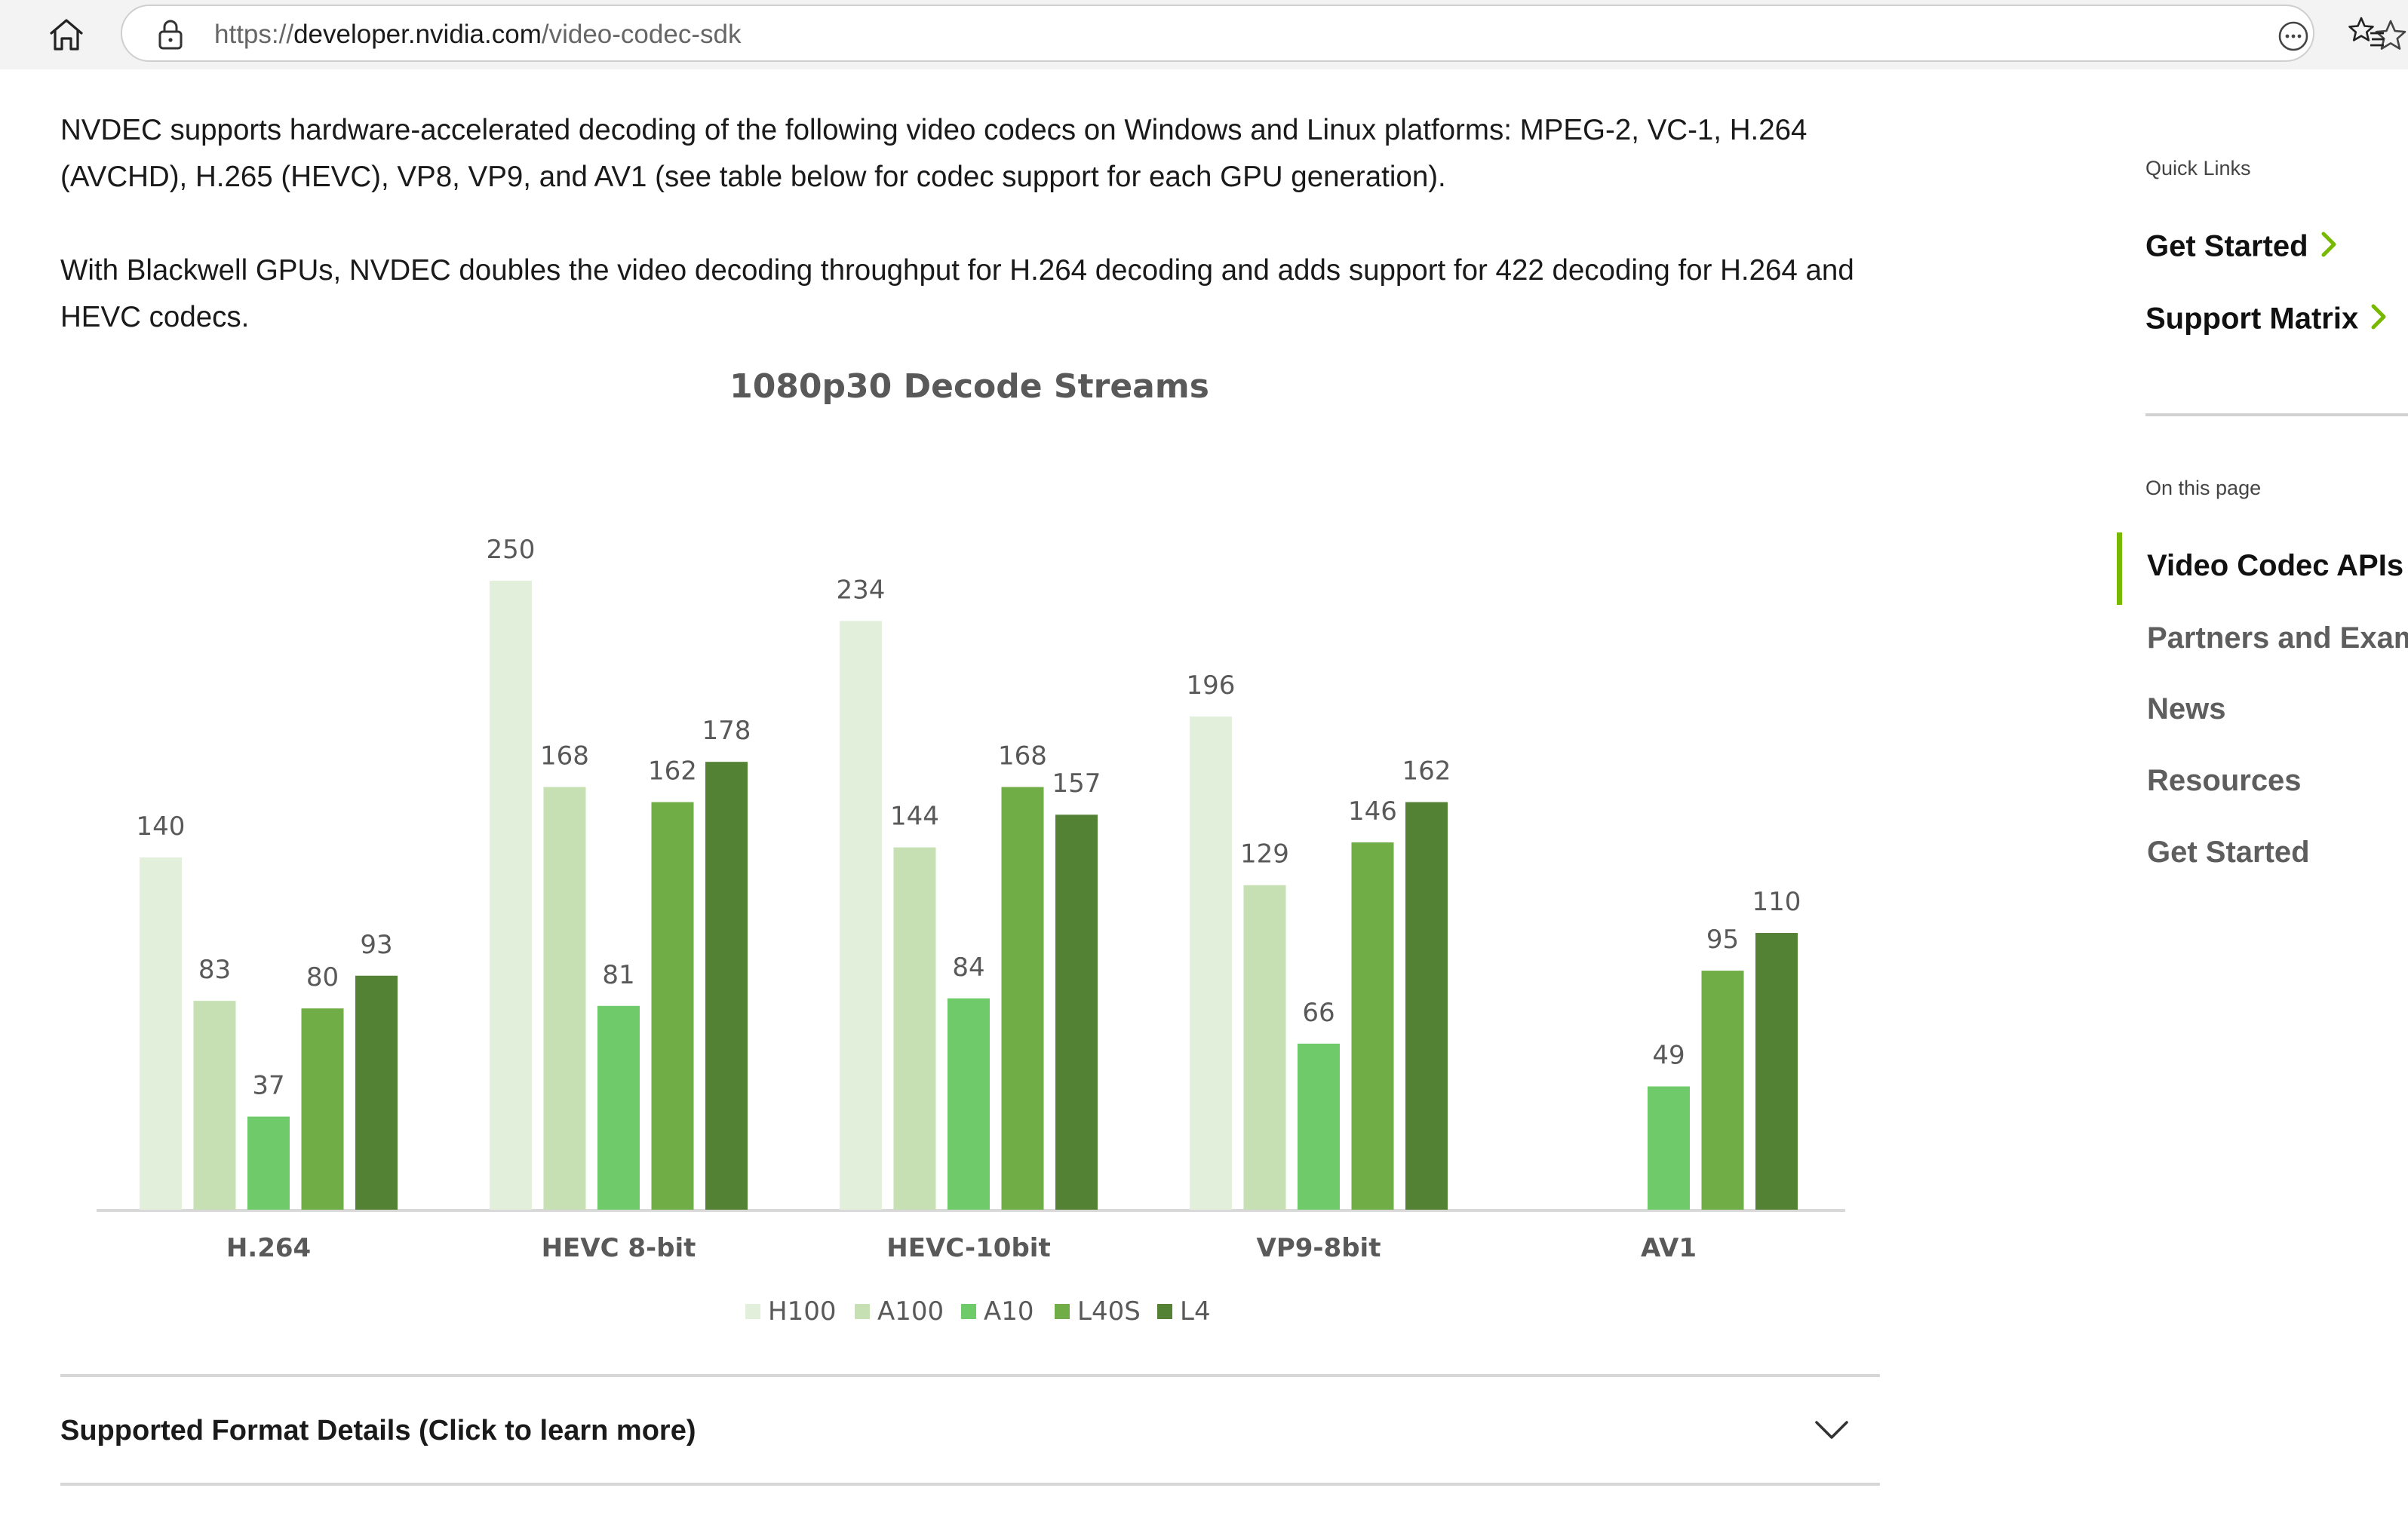 This screenshot has height=1537, width=2408. What do you see at coordinates (861, 590) in the screenshot?
I see `data-label: 234` at bounding box center [861, 590].